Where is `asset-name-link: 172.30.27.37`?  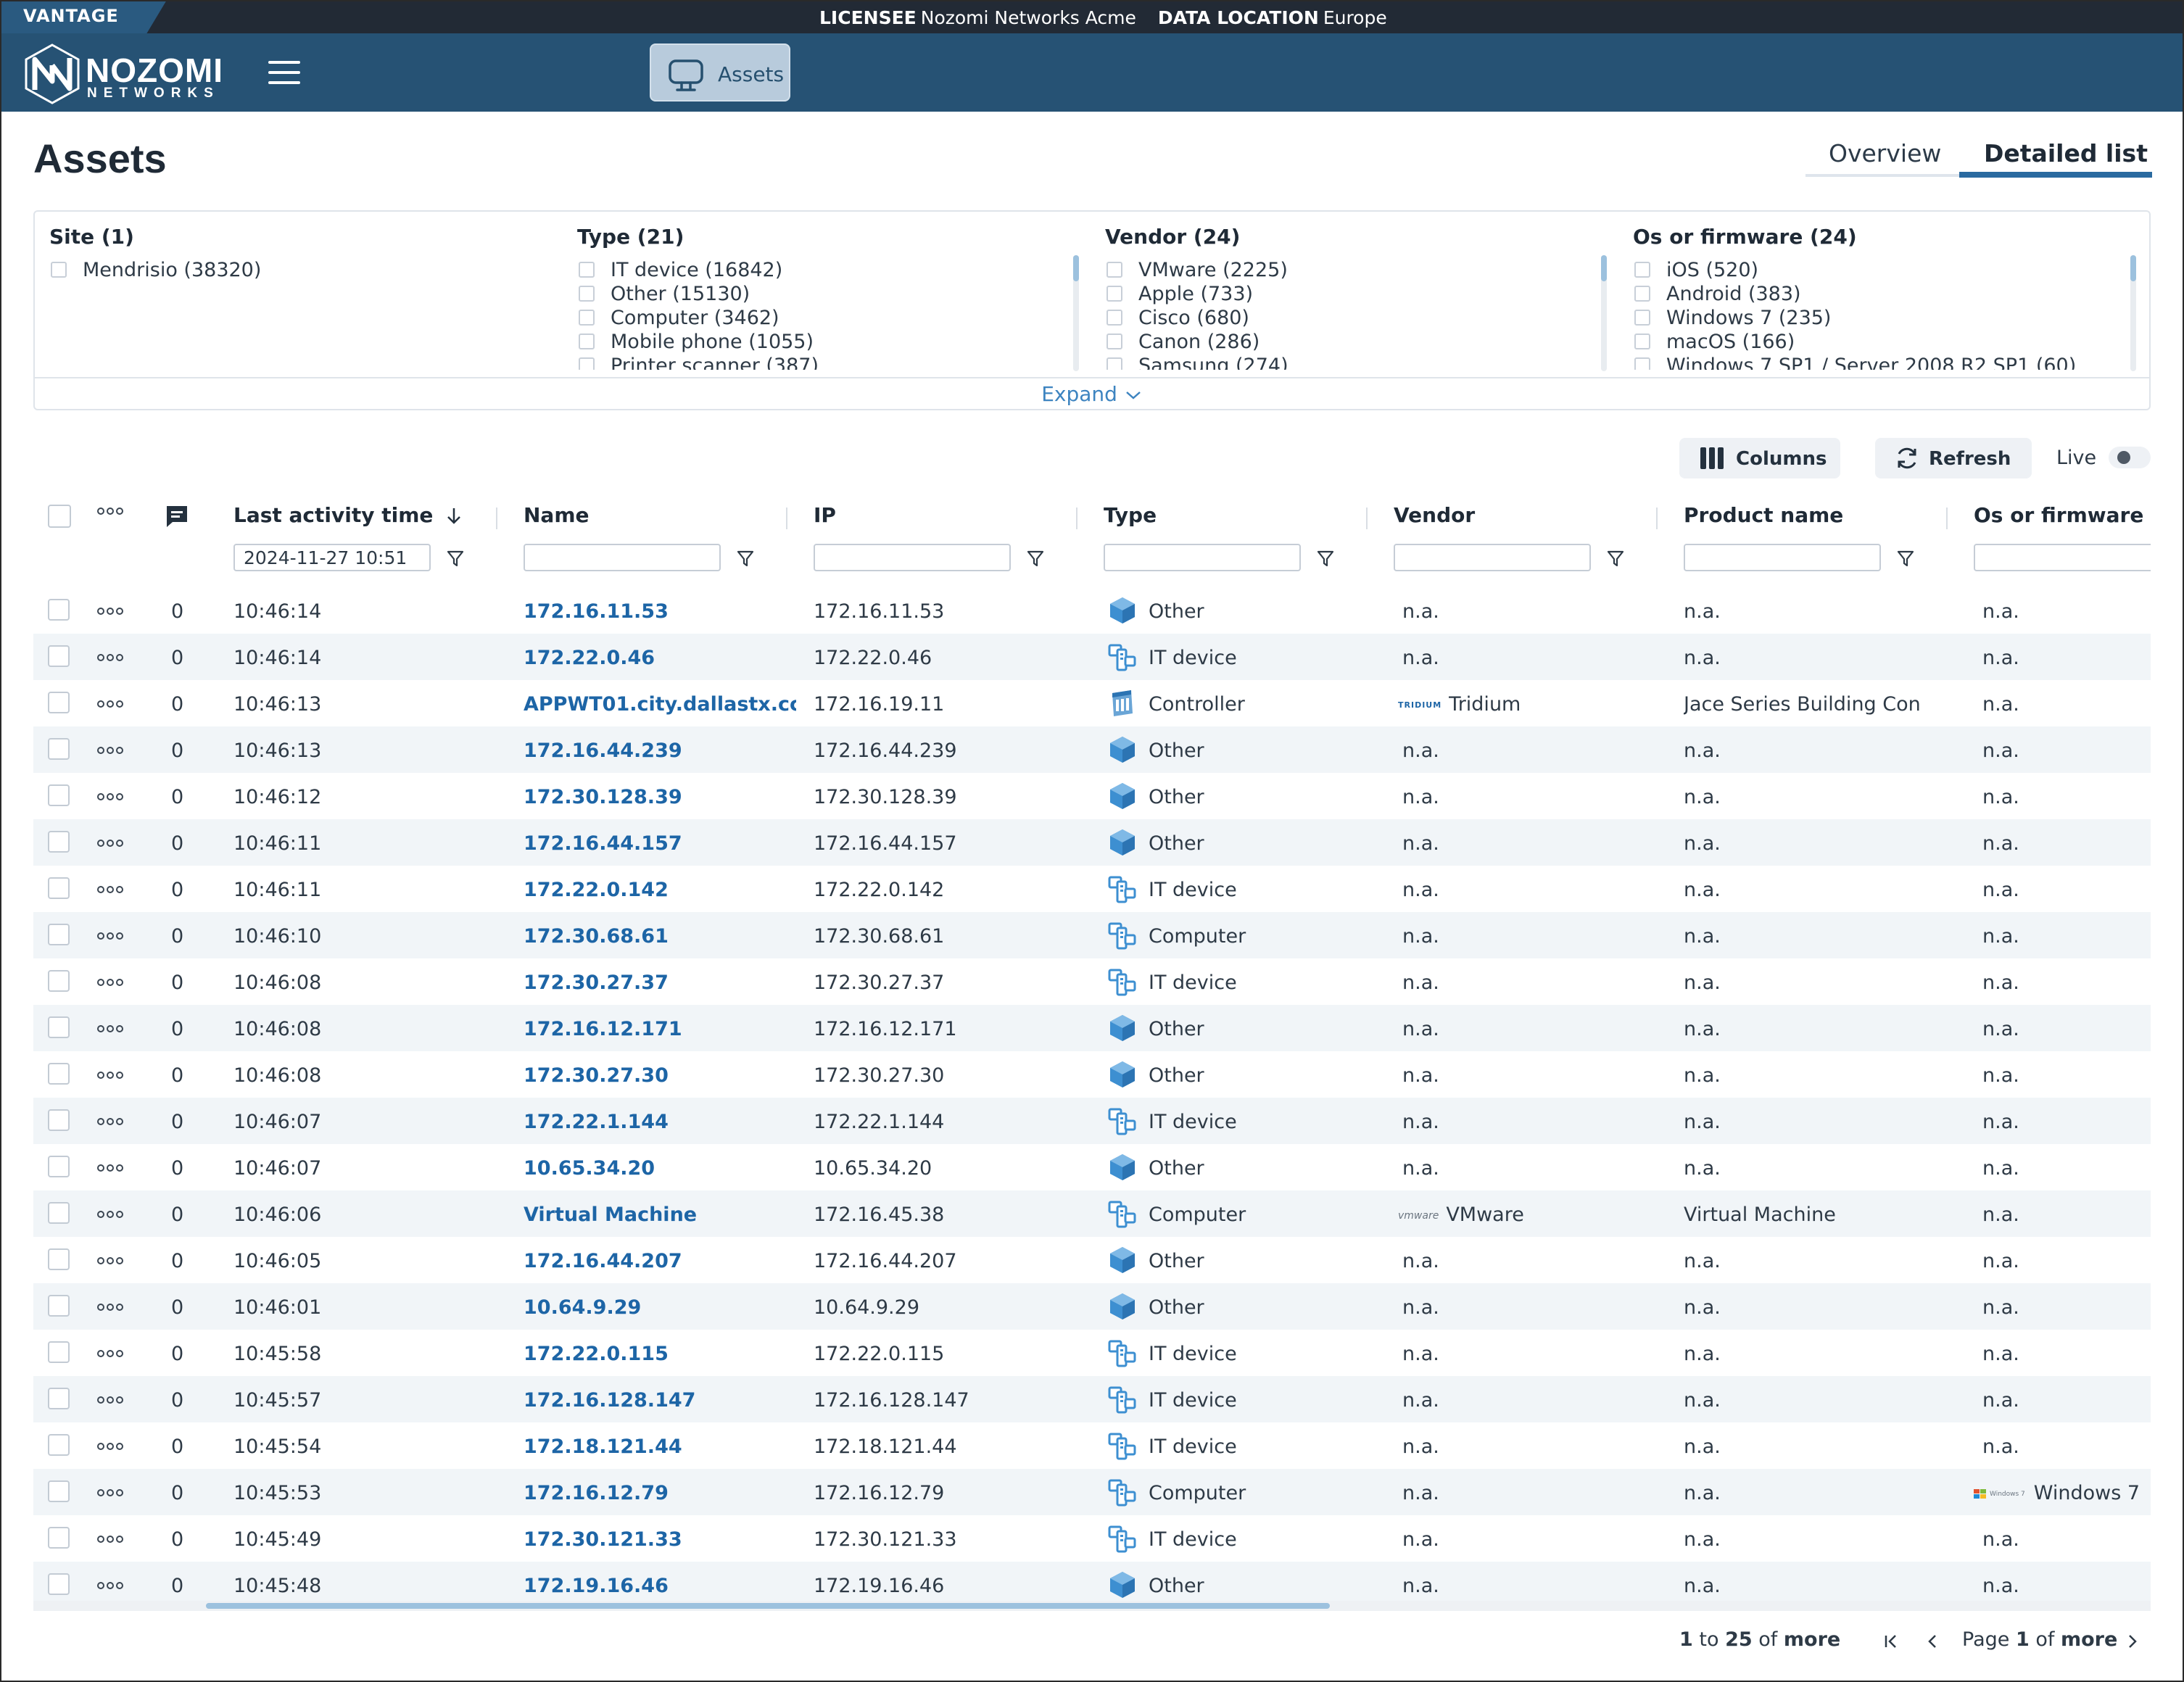
asset-name-link: 172.30.27.37 is located at coordinates (596, 983).